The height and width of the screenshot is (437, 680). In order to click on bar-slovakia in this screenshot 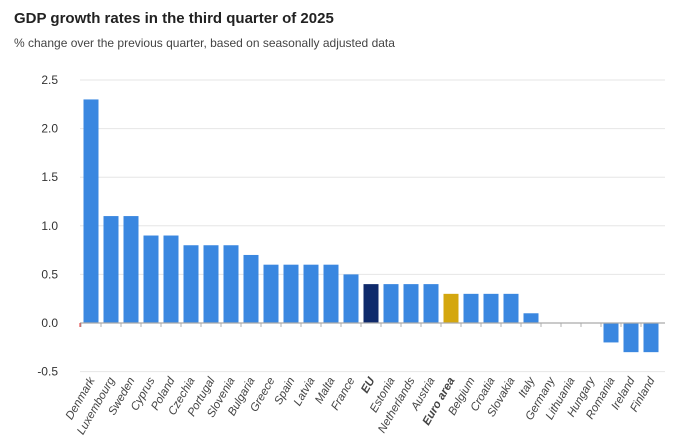, I will do `click(511, 308)`.